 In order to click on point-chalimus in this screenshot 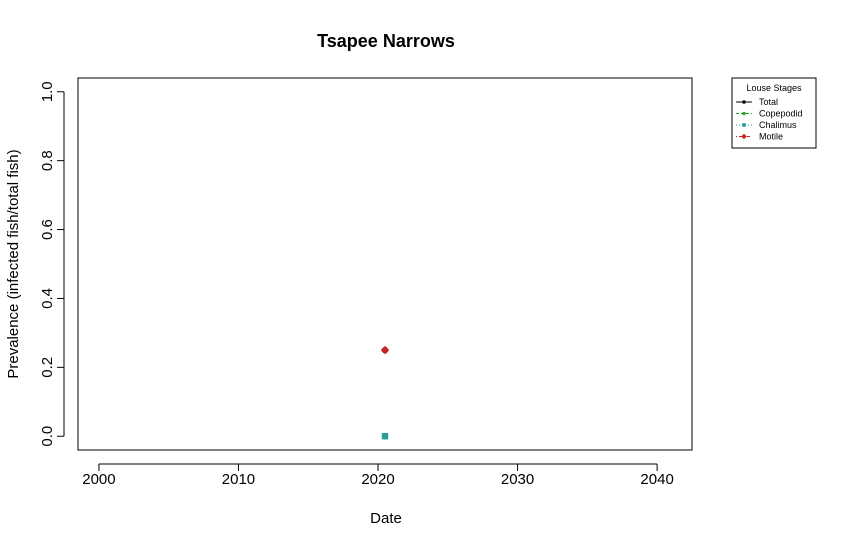, I will do `click(385, 436)`.